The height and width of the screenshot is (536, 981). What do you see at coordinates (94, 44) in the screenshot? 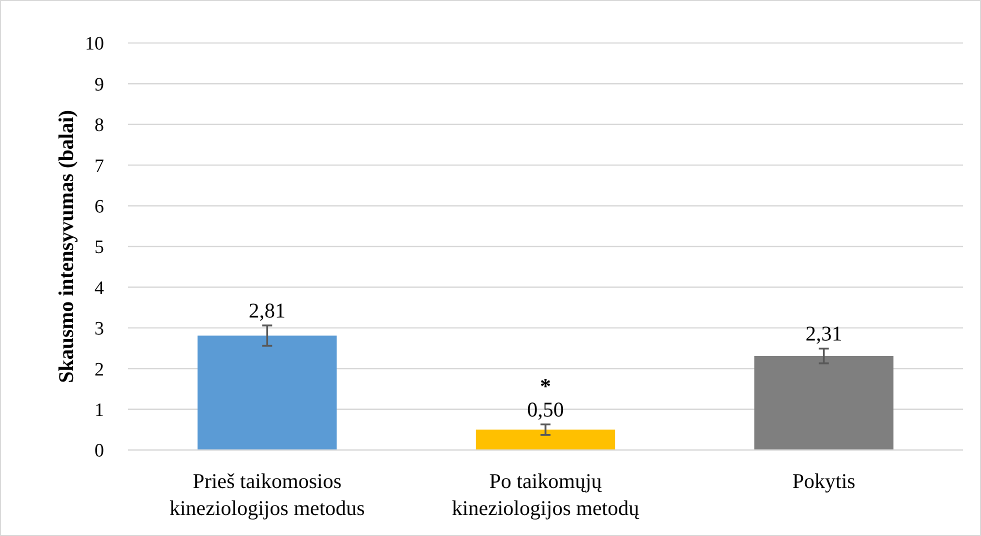
I see `y-tick-label: 10` at bounding box center [94, 44].